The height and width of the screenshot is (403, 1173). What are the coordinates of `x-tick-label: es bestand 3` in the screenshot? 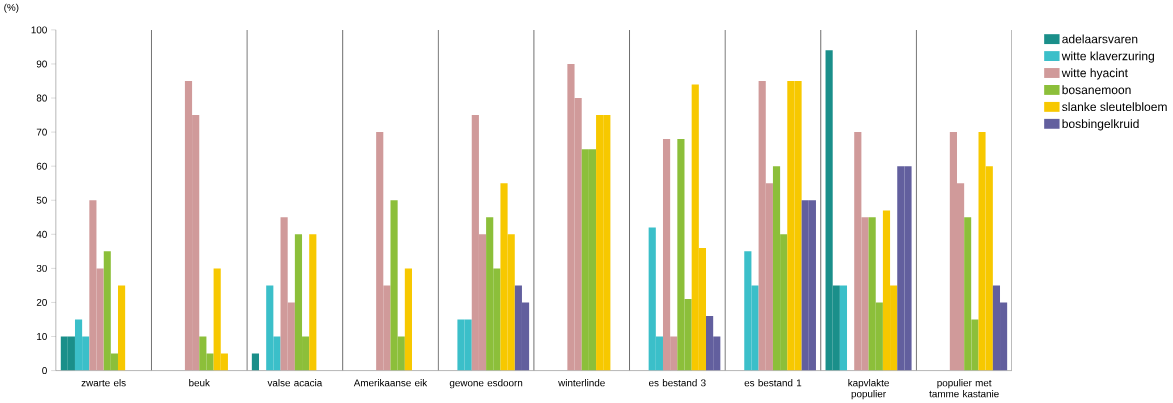 It's located at (677, 383).